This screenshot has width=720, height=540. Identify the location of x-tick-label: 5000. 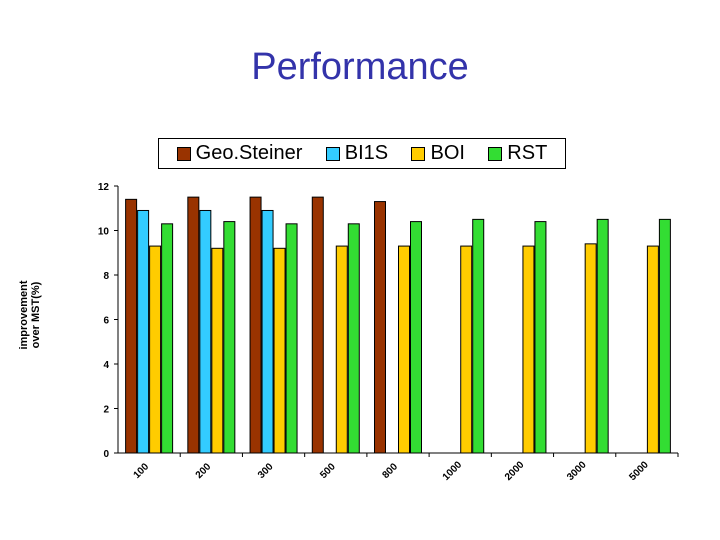
(639, 471).